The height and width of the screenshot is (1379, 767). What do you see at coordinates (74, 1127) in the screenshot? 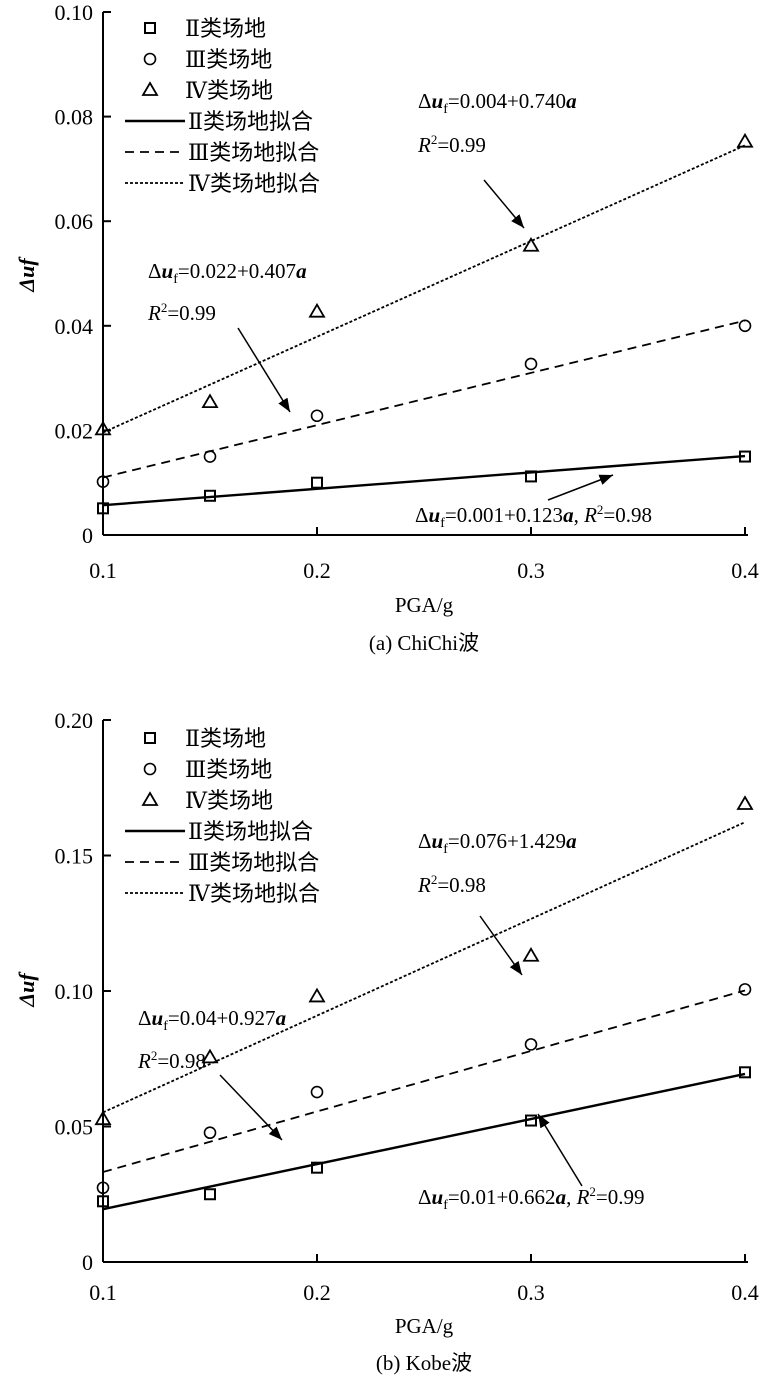
I see `y-tick-label: 0.05` at bounding box center [74, 1127].